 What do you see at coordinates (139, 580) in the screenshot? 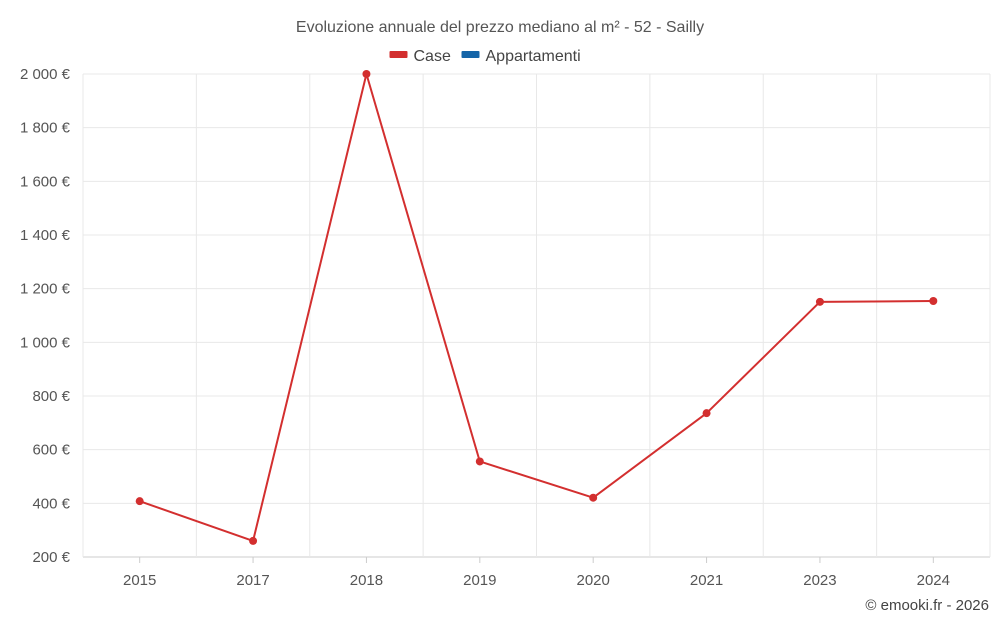
I see `x-tick-label: 2015` at bounding box center [139, 580].